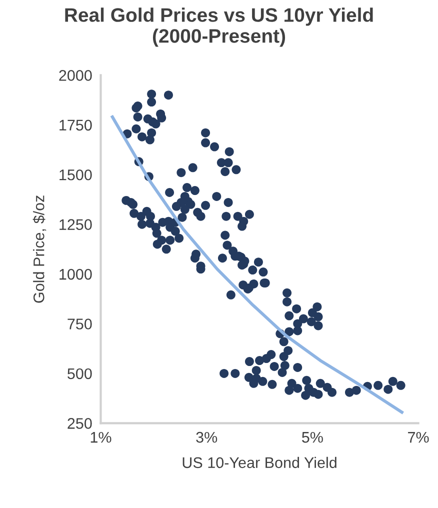 The height and width of the screenshot is (508, 438). Describe the element at coordinates (75, 75) in the screenshot. I see `y-tick-label: 2000` at that location.